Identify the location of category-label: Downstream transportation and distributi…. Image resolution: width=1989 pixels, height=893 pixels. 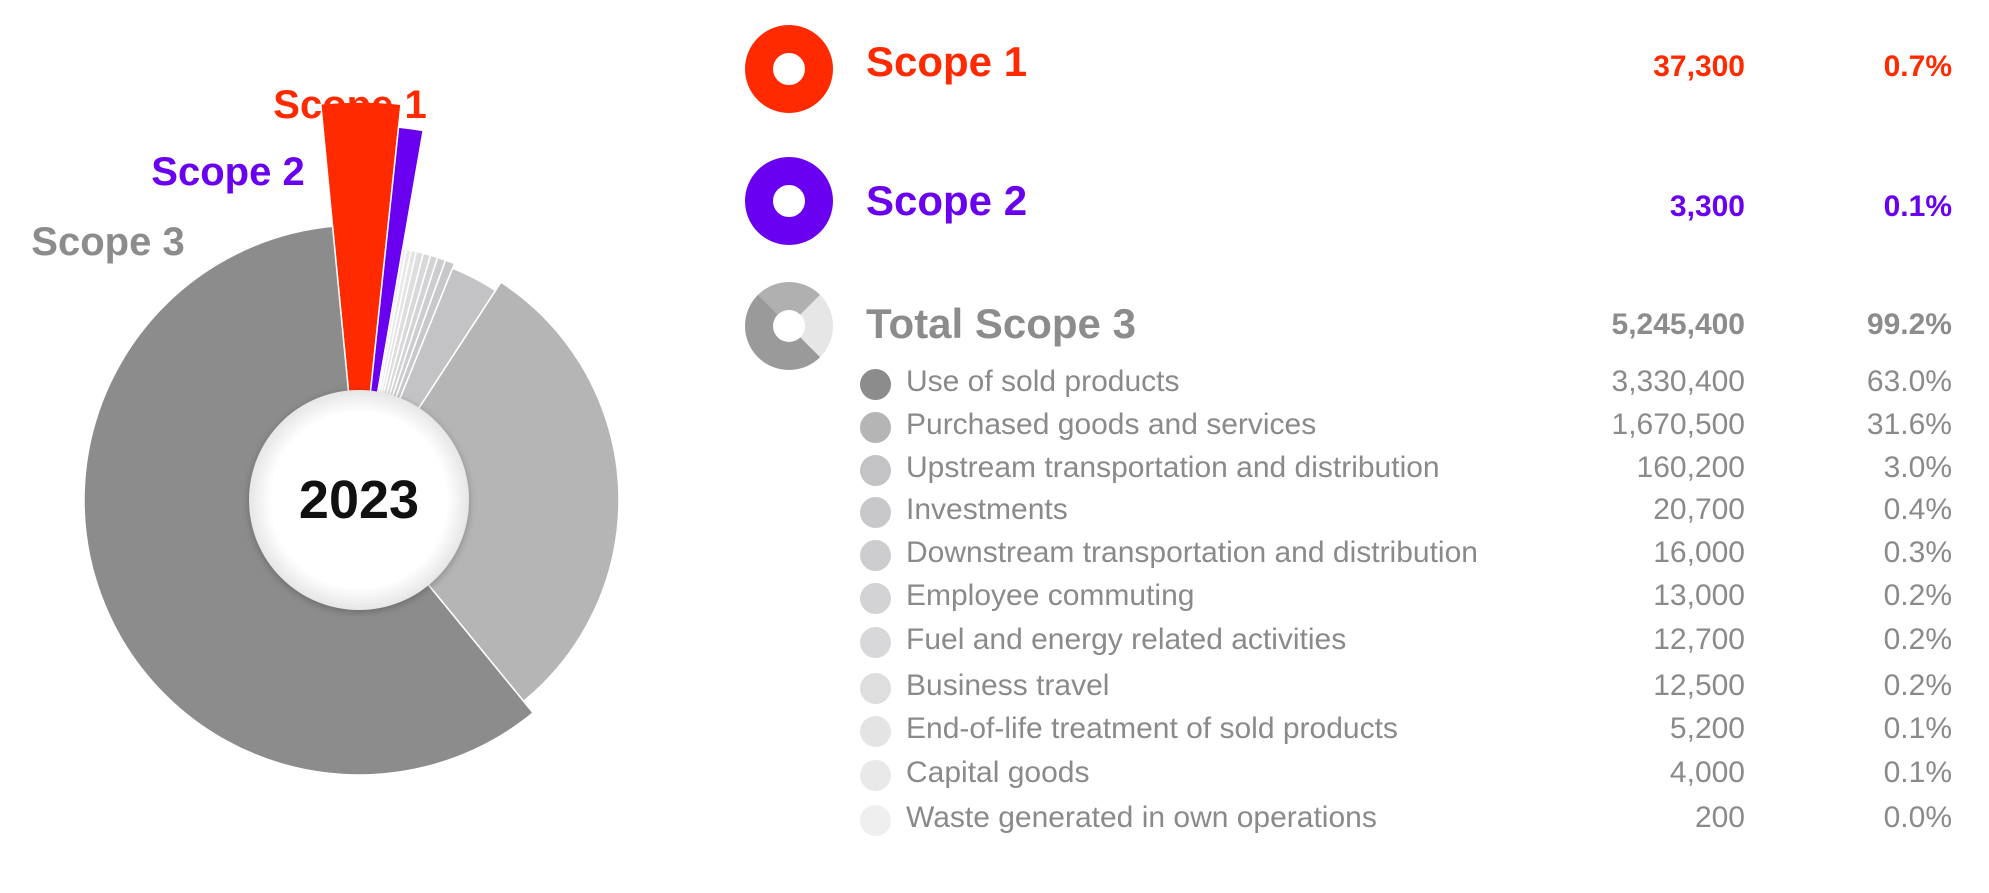
(1192, 552).